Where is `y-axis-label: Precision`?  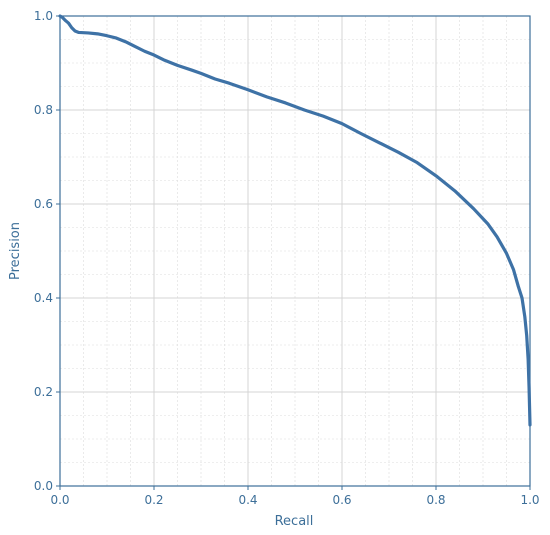 y-axis-label: Precision is located at coordinates (15, 251).